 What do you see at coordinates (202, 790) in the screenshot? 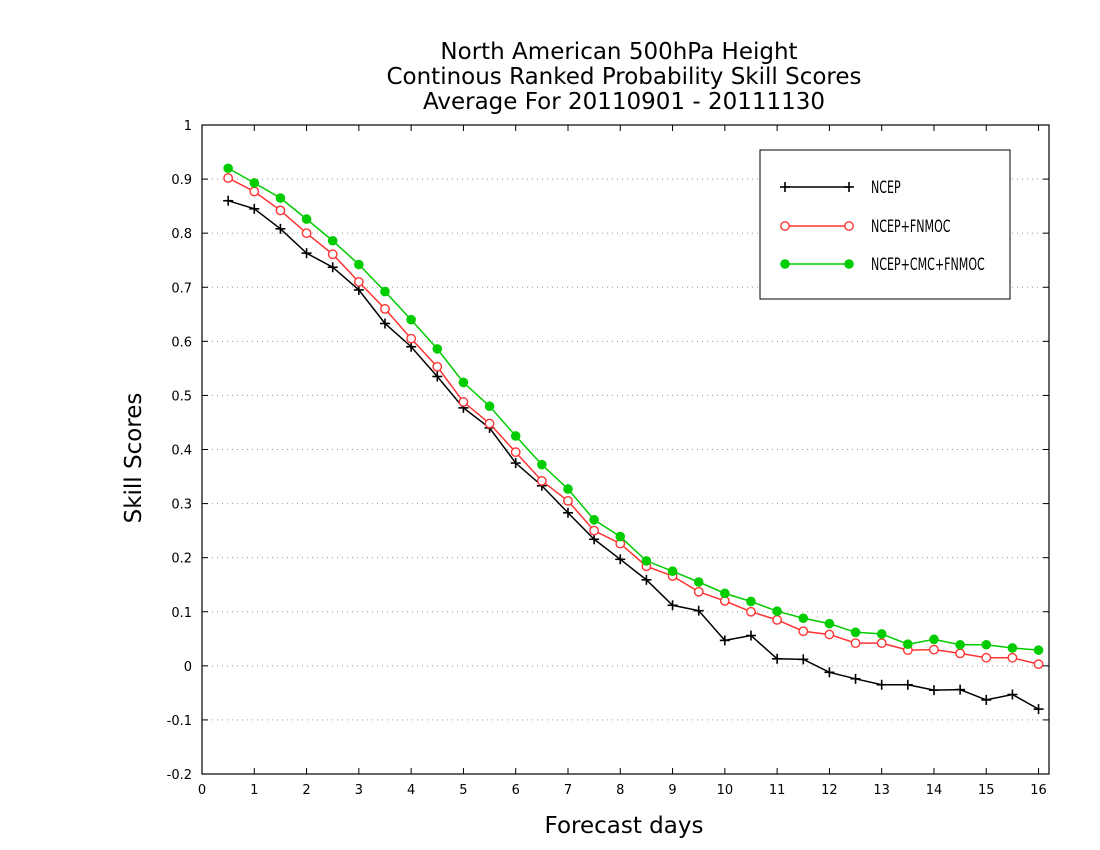
I see `x-tick-label: 0` at bounding box center [202, 790].